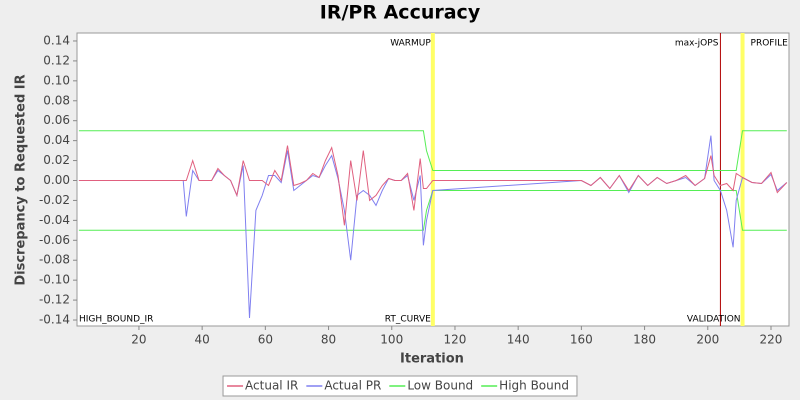 This screenshot has height=400, width=800. What do you see at coordinates (54, 300) in the screenshot?
I see `y-tick-label: -0.12` at bounding box center [54, 300].